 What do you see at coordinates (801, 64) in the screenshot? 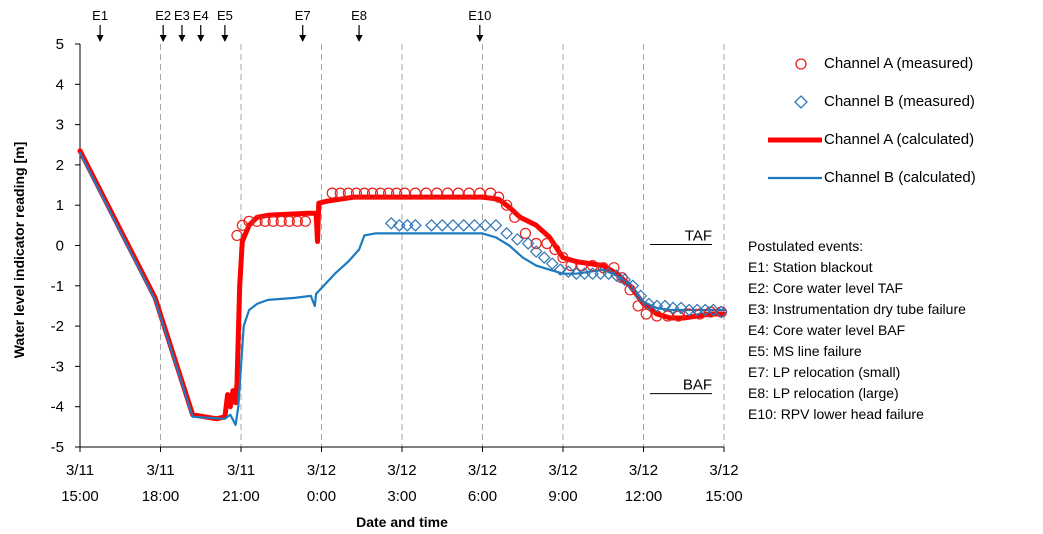
I see `circle-marker-icon` at bounding box center [801, 64].